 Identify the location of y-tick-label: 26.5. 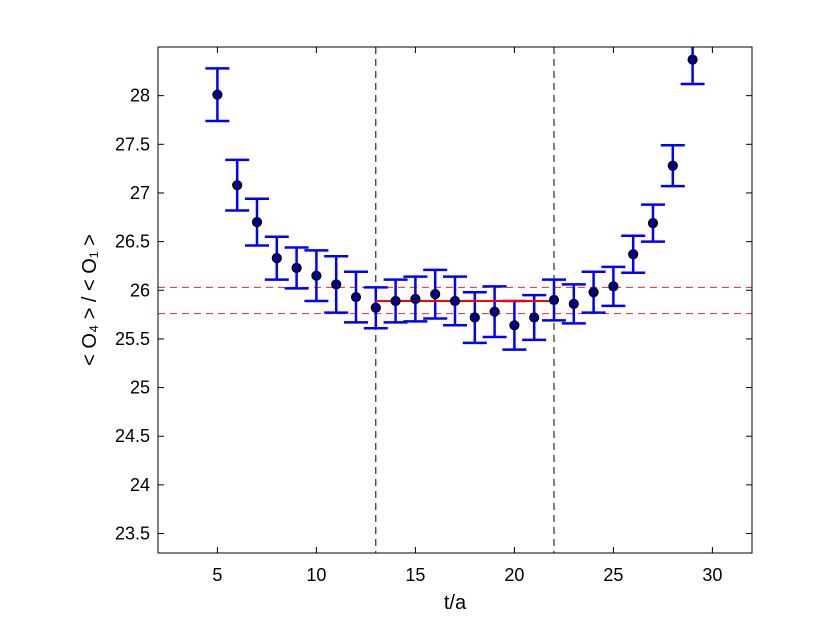
(132, 242).